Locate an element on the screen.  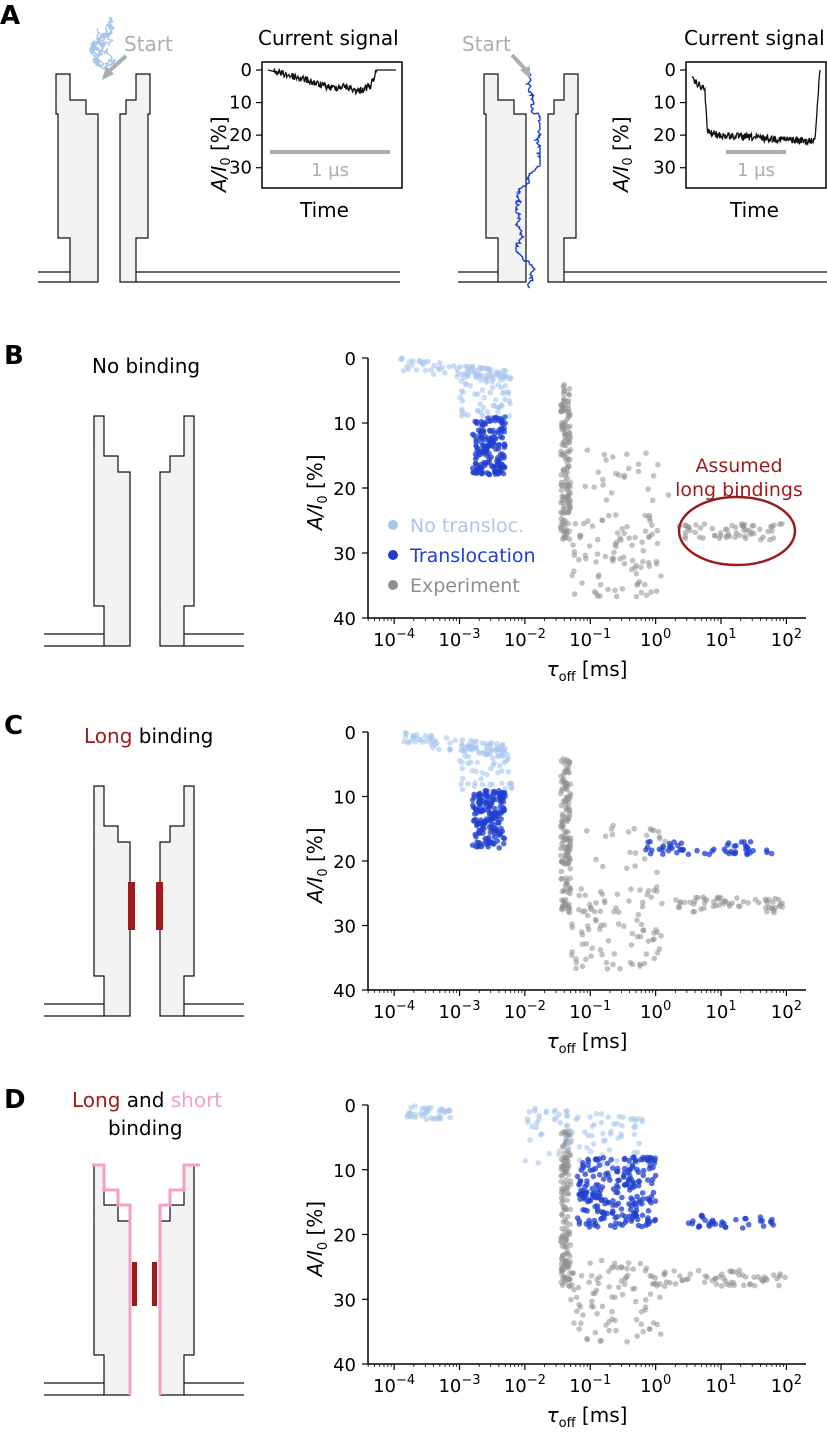
panel-b-caption: No binding is located at coordinates (146, 366).